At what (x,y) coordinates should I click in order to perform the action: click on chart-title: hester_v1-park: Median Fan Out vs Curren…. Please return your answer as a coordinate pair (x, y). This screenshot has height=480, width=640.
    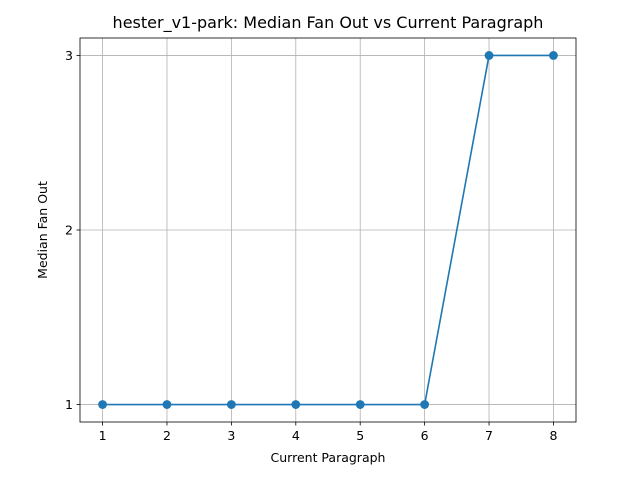
    Looking at the image, I should click on (328, 23).